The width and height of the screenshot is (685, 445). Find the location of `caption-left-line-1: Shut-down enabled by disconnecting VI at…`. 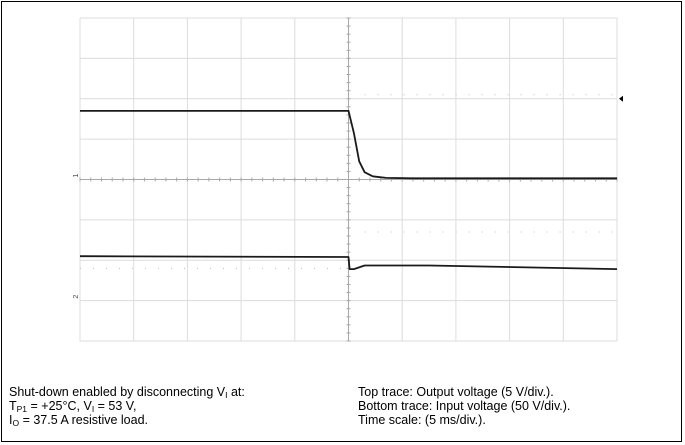

caption-left-line-1: Shut-down enabled by disconnecting VI at… is located at coordinates (127, 392).